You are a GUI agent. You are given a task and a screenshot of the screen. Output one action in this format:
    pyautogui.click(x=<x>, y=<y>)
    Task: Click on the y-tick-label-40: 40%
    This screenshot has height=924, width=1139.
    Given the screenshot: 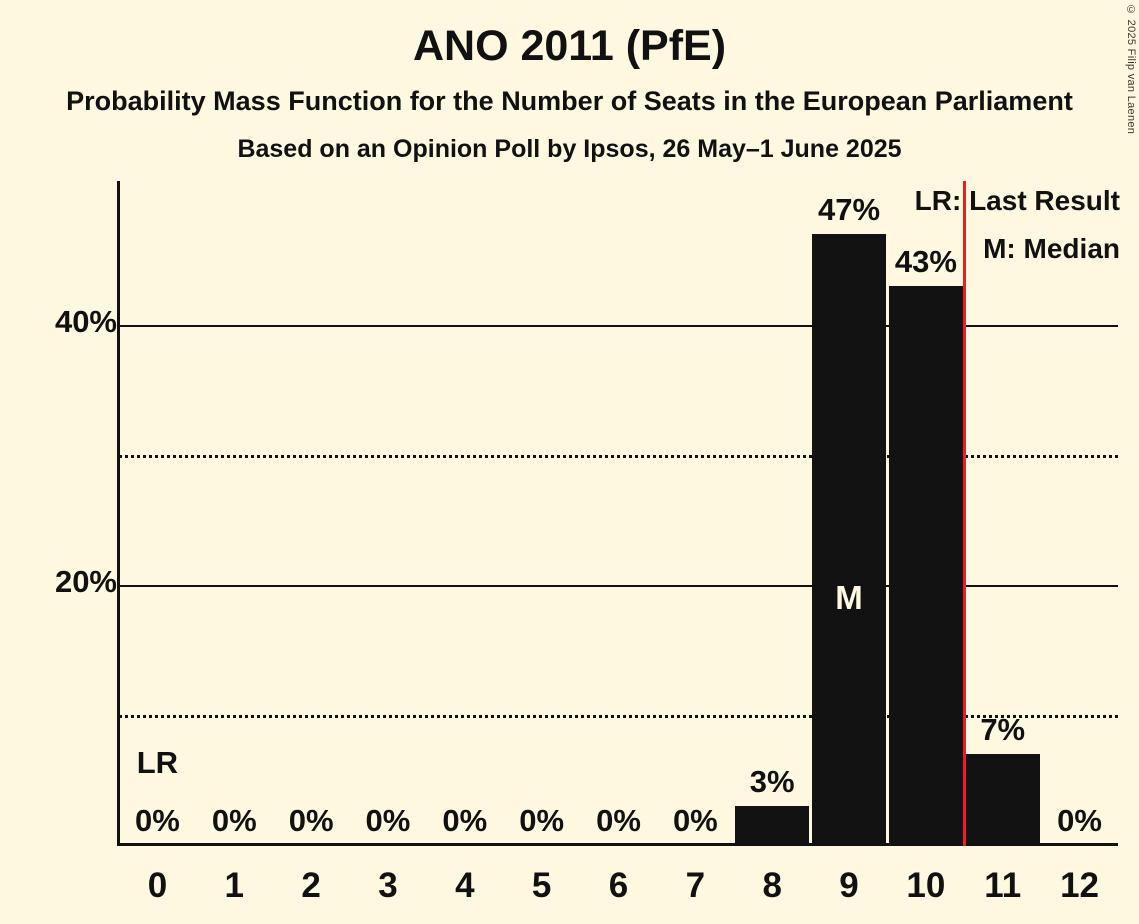 What is the action you would take?
    pyautogui.click(x=85, y=321)
    